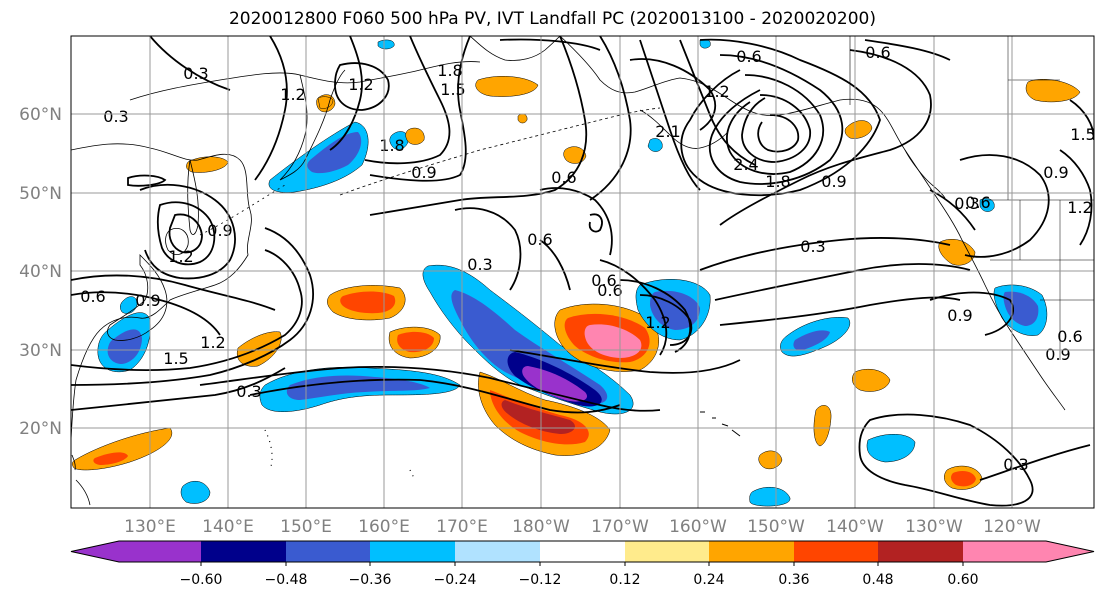 The width and height of the screenshot is (1105, 601). Describe the element at coordinates (201, 580) in the screenshot. I see `colorbar-tick-label: −0.60` at that location.